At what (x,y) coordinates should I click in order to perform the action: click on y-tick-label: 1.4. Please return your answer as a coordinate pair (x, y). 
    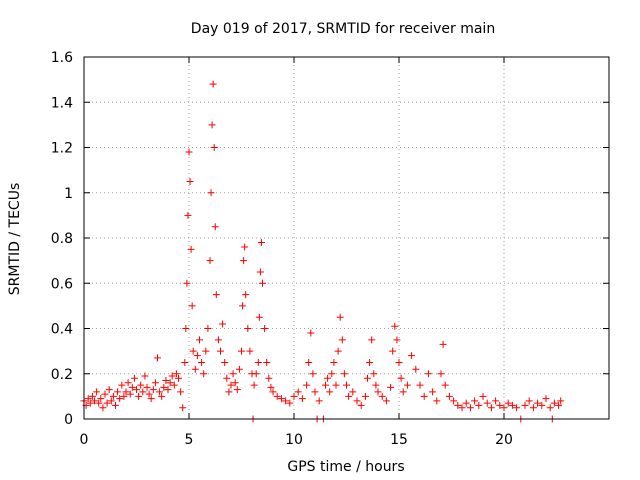
    Looking at the image, I should click on (62, 103).